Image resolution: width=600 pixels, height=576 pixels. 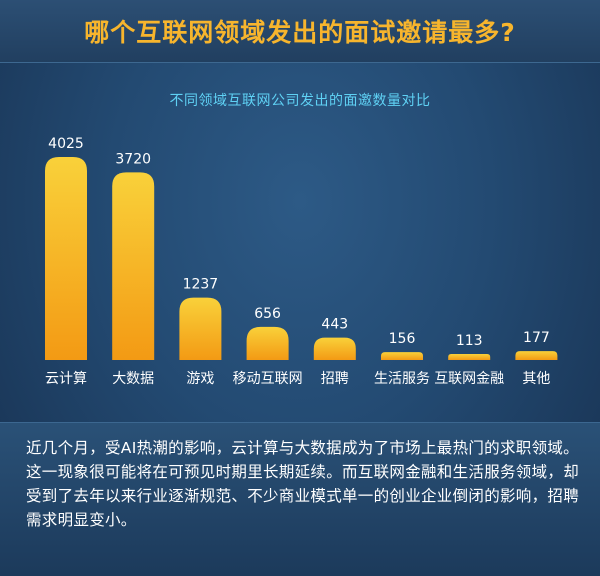 What do you see at coordinates (133, 159) in the screenshot?
I see `value-label-1: 3720` at bounding box center [133, 159].